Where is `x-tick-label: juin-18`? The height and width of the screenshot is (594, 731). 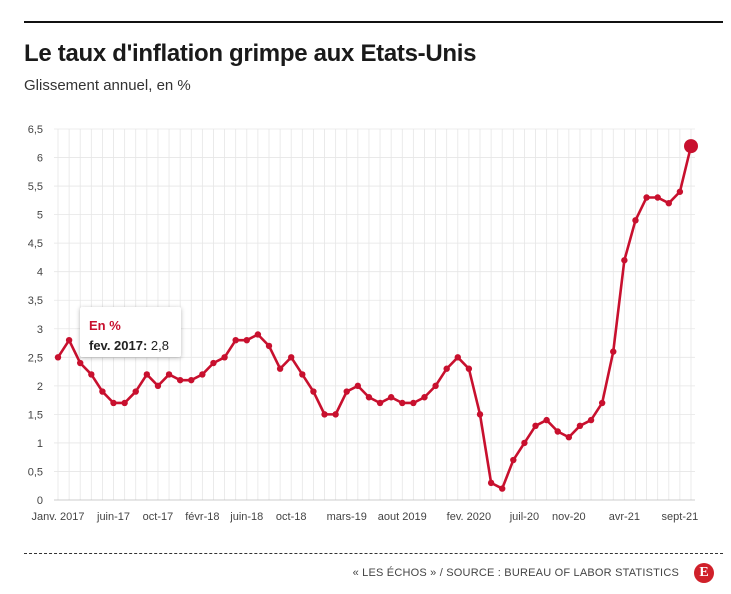 x-tick-label: juin-18 is located at coordinates (246, 517).